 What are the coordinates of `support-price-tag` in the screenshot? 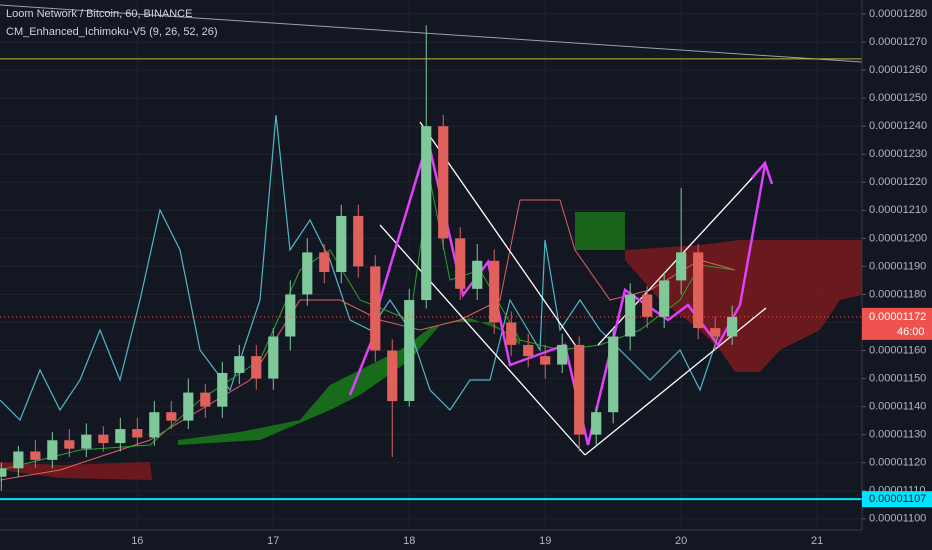 It's located at (897, 499).